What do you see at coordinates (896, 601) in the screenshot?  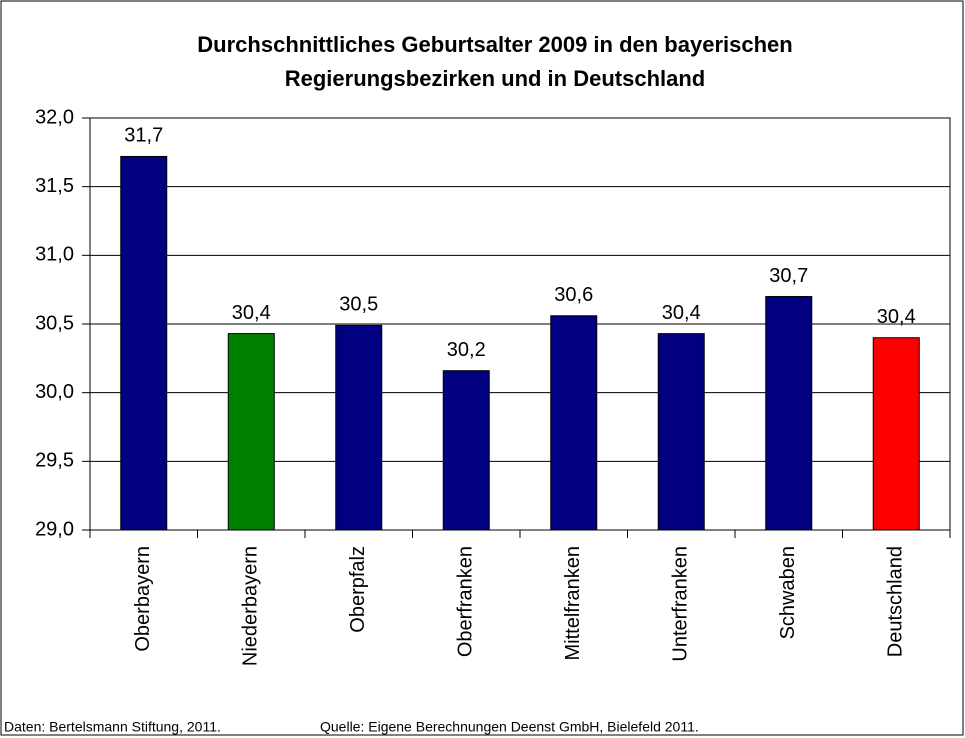 I see `x-tick-label: Deutschland` at bounding box center [896, 601].